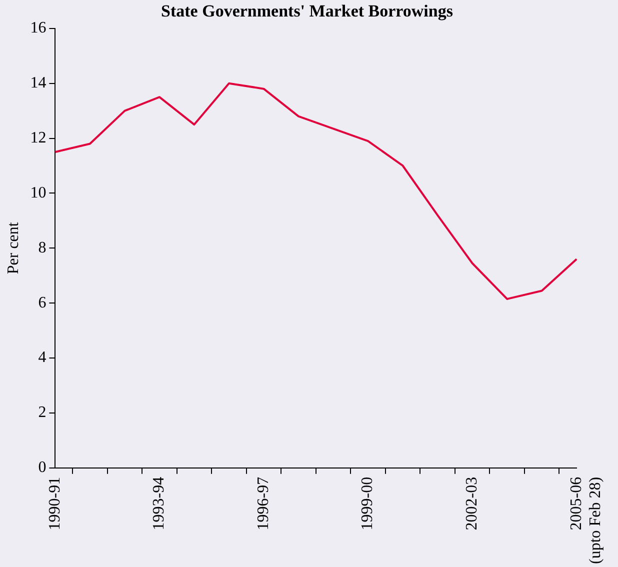  I want to click on x-tick-label: 1999-00, so click(367, 503).